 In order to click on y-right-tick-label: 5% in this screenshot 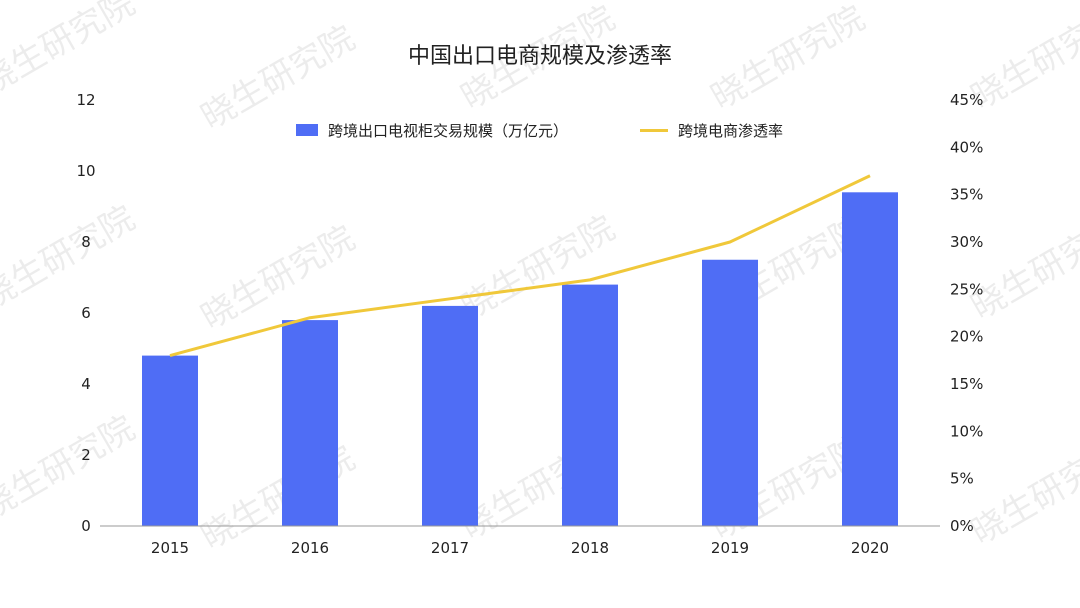, I will do `click(962, 479)`.